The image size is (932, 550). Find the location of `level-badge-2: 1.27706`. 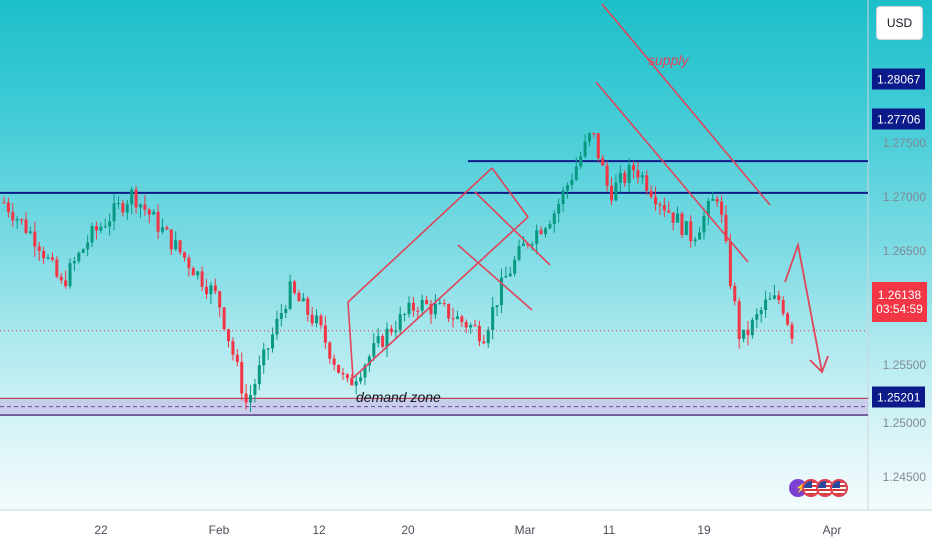

level-badge-2: 1.27706 is located at coordinates (899, 119).